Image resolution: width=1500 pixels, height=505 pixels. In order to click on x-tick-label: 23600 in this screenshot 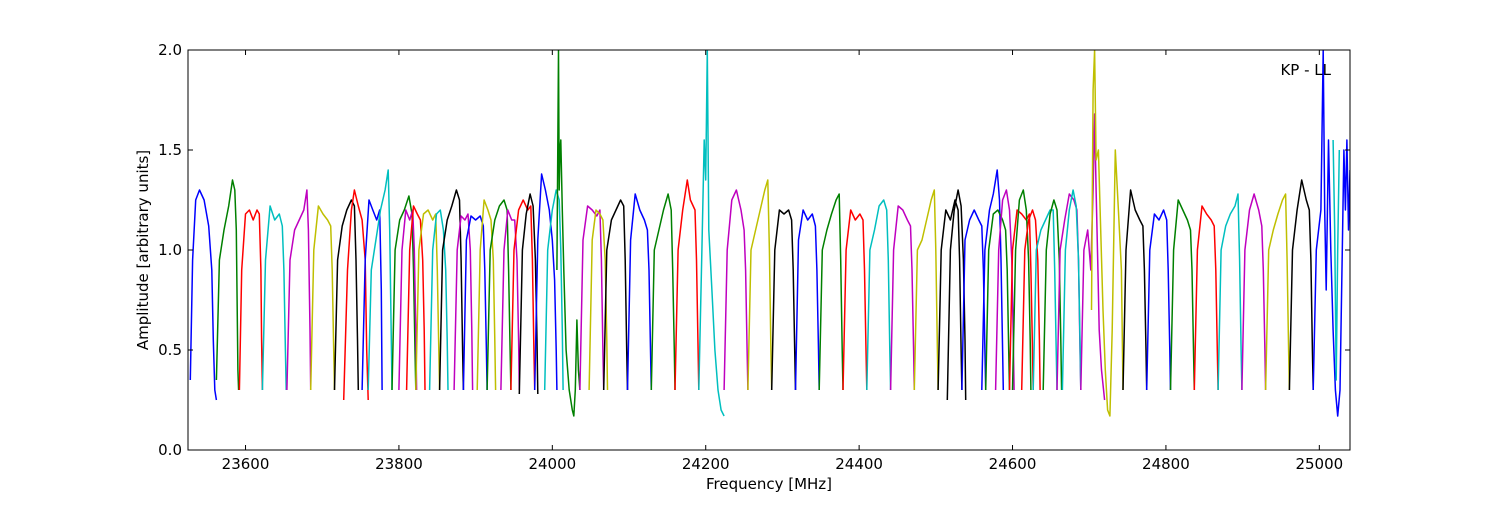, I will do `click(246, 464)`.